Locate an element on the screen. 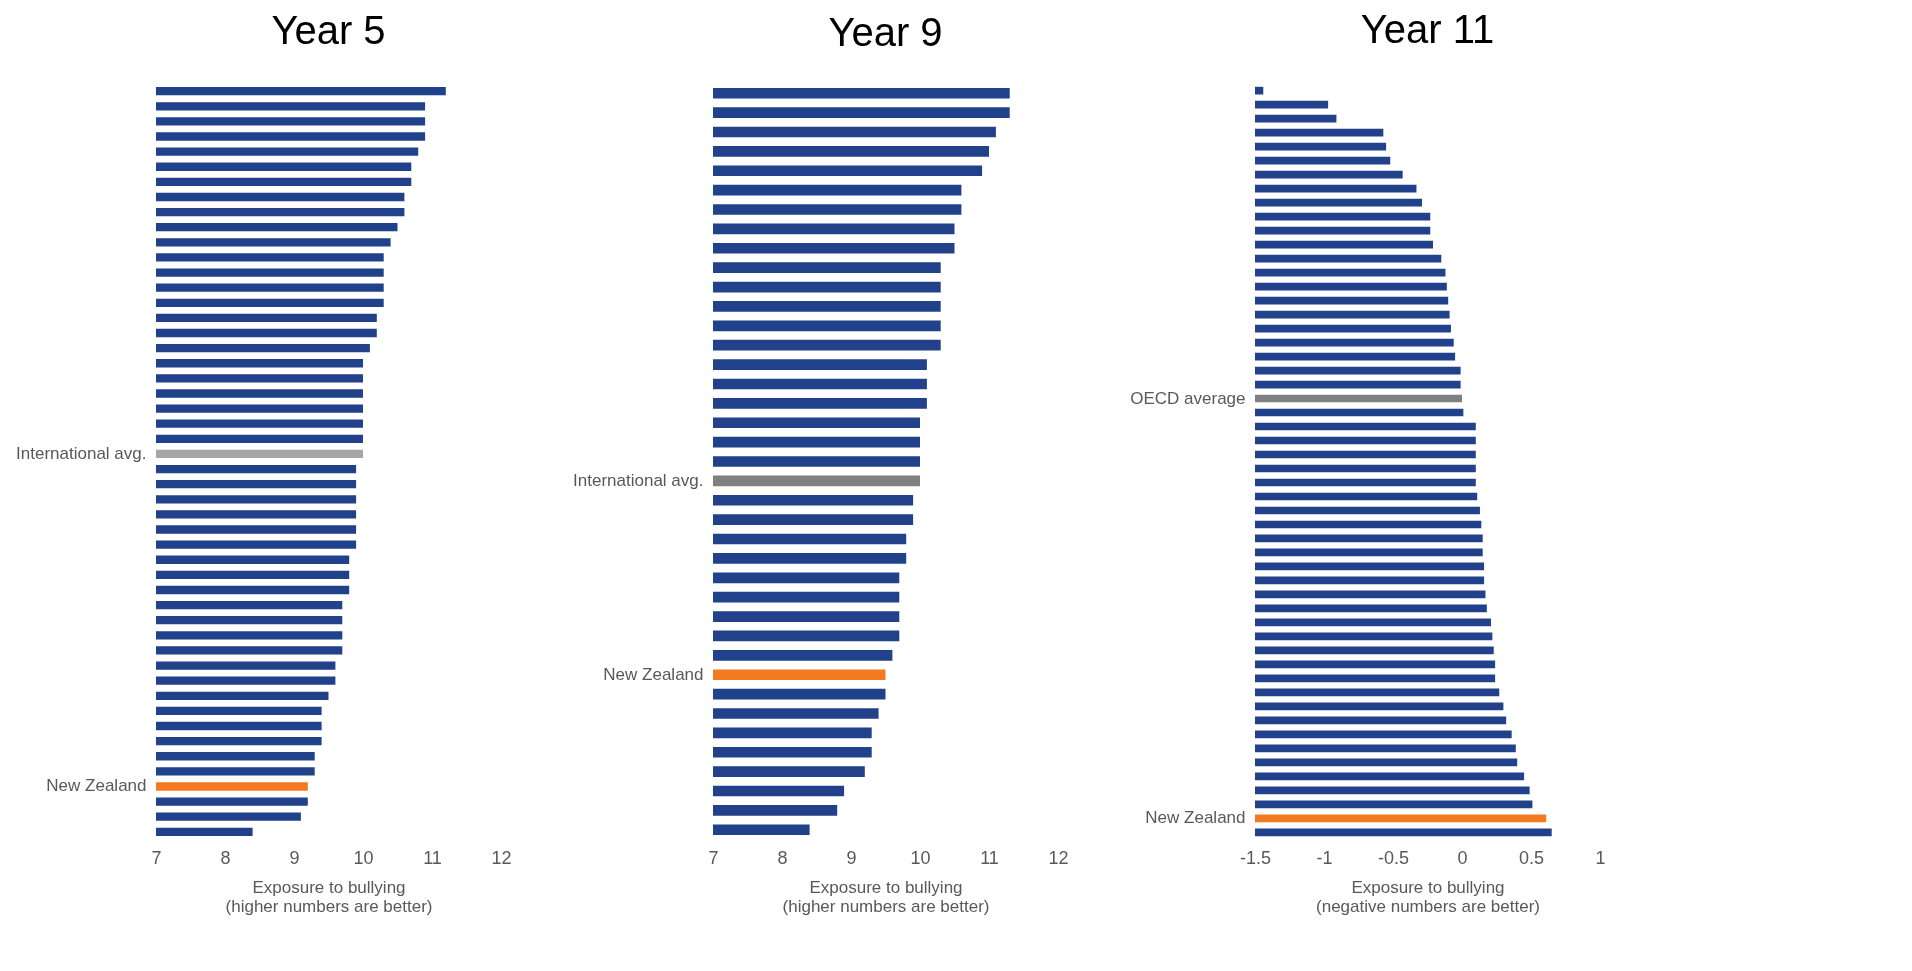 Image resolution: width=1912 pixels, height=971 pixels. chart-title: Year 5 is located at coordinates (328, 29).